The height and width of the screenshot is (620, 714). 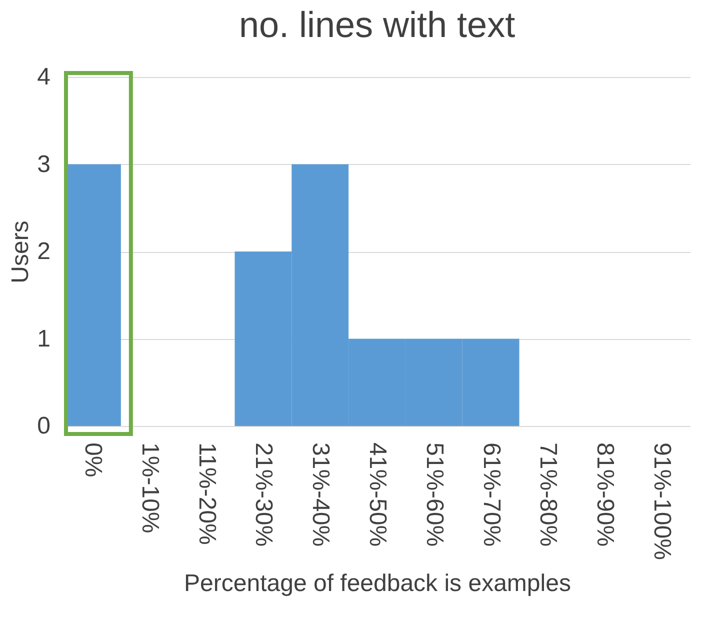 I want to click on x-axis-title: Percentage of feedback is examples, so click(x=377, y=583).